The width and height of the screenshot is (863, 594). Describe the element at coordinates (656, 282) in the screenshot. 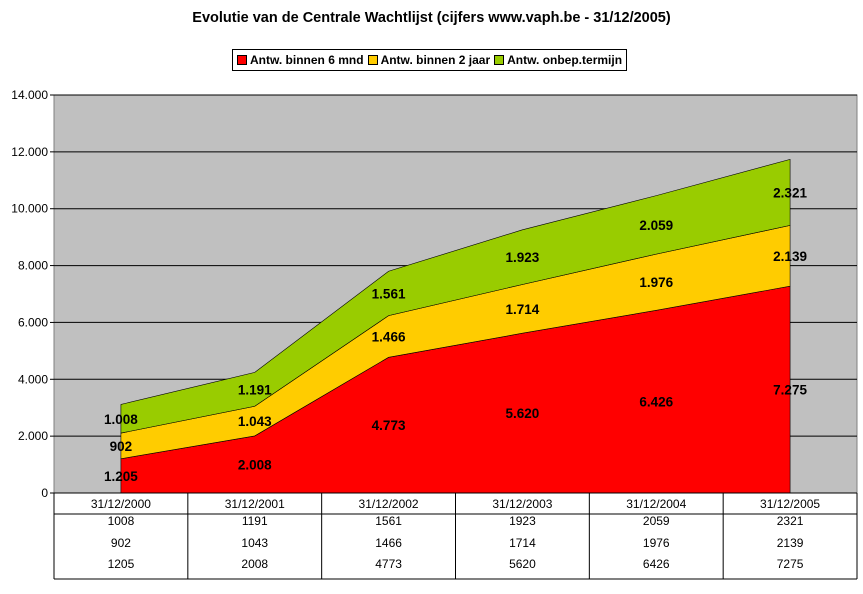

I see `data-label: 1.976` at that location.